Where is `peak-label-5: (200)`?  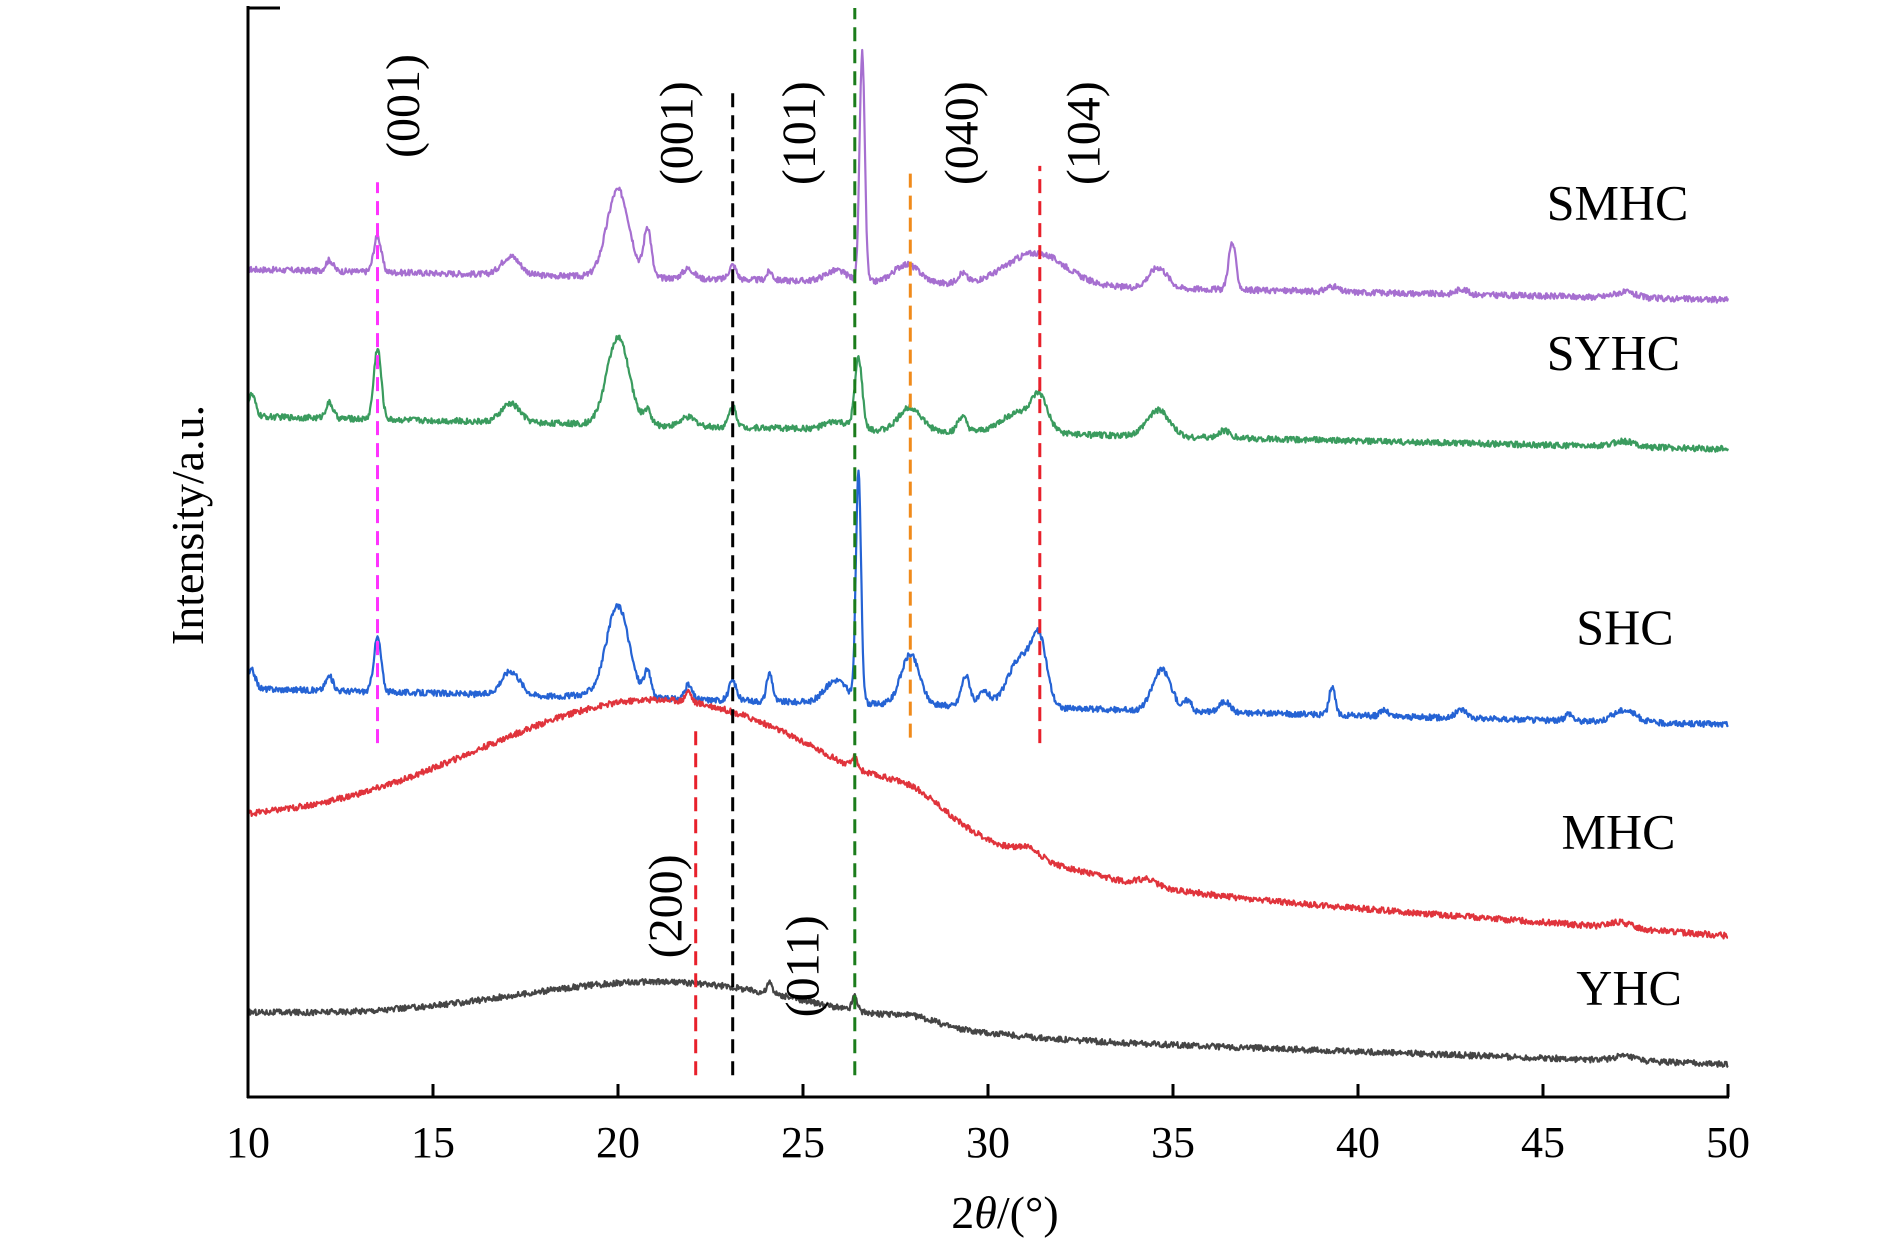
peak-label-5: (200) is located at coordinates (666, 906).